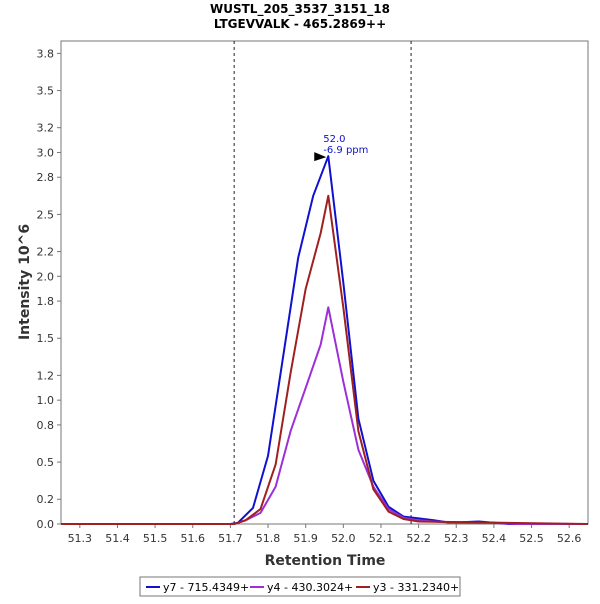 The width and height of the screenshot is (600, 604). What do you see at coordinates (334, 139) in the screenshot?
I see `peak-rt-label: 52.0` at bounding box center [334, 139].